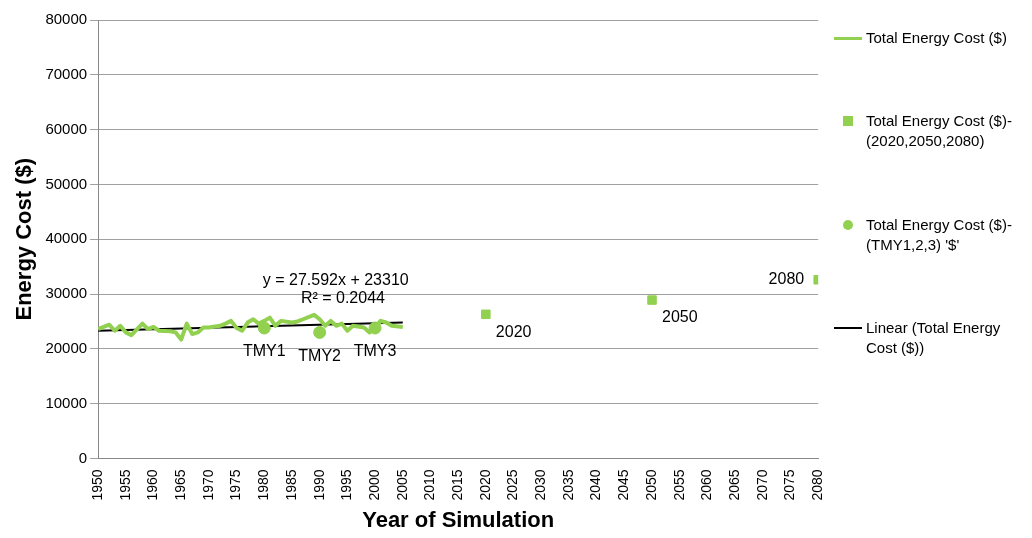 The width and height of the screenshot is (1032, 538). What do you see at coordinates (66, 347) in the screenshot?
I see `y-tick-label: 20000` at bounding box center [66, 347].